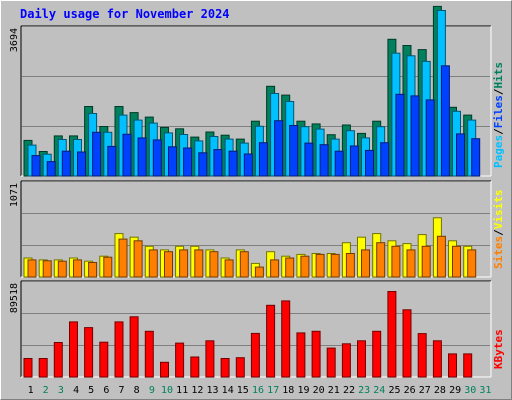  What do you see at coordinates (410, 390) in the screenshot?
I see `x-tick-label-day-26: 26` at bounding box center [410, 390].